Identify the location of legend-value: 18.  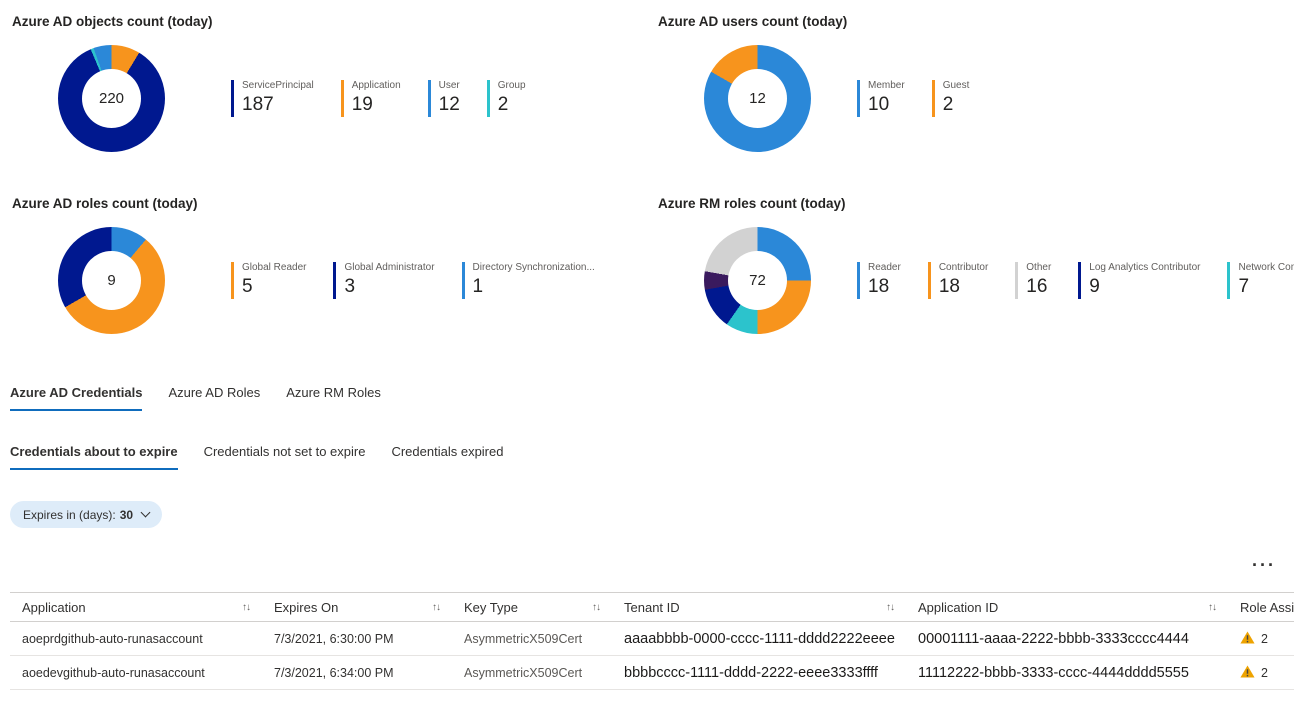
(949, 286).